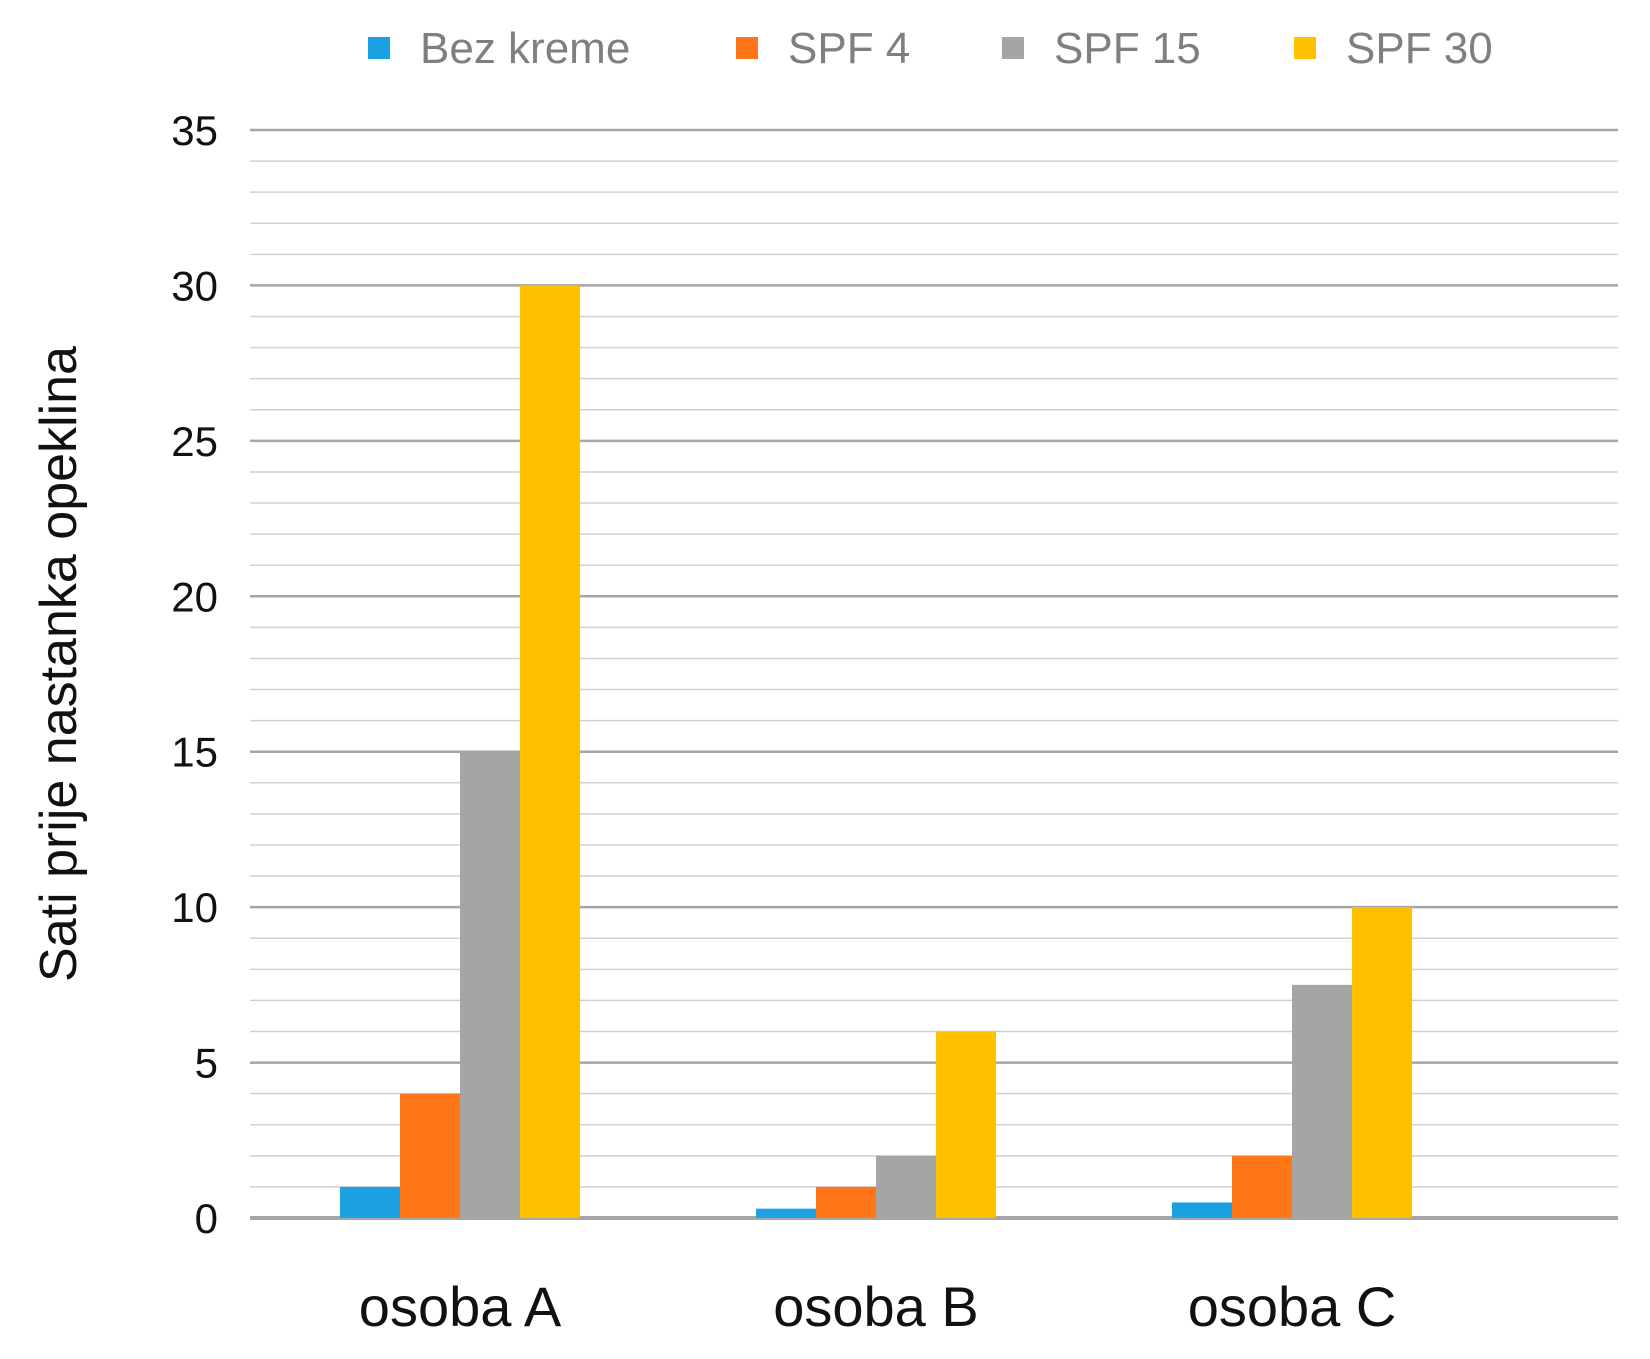 Image resolution: width=1650 pixels, height=1359 pixels. Describe the element at coordinates (1202, 1210) in the screenshot. I see `bar-bez-kreme-osoba-c` at that location.